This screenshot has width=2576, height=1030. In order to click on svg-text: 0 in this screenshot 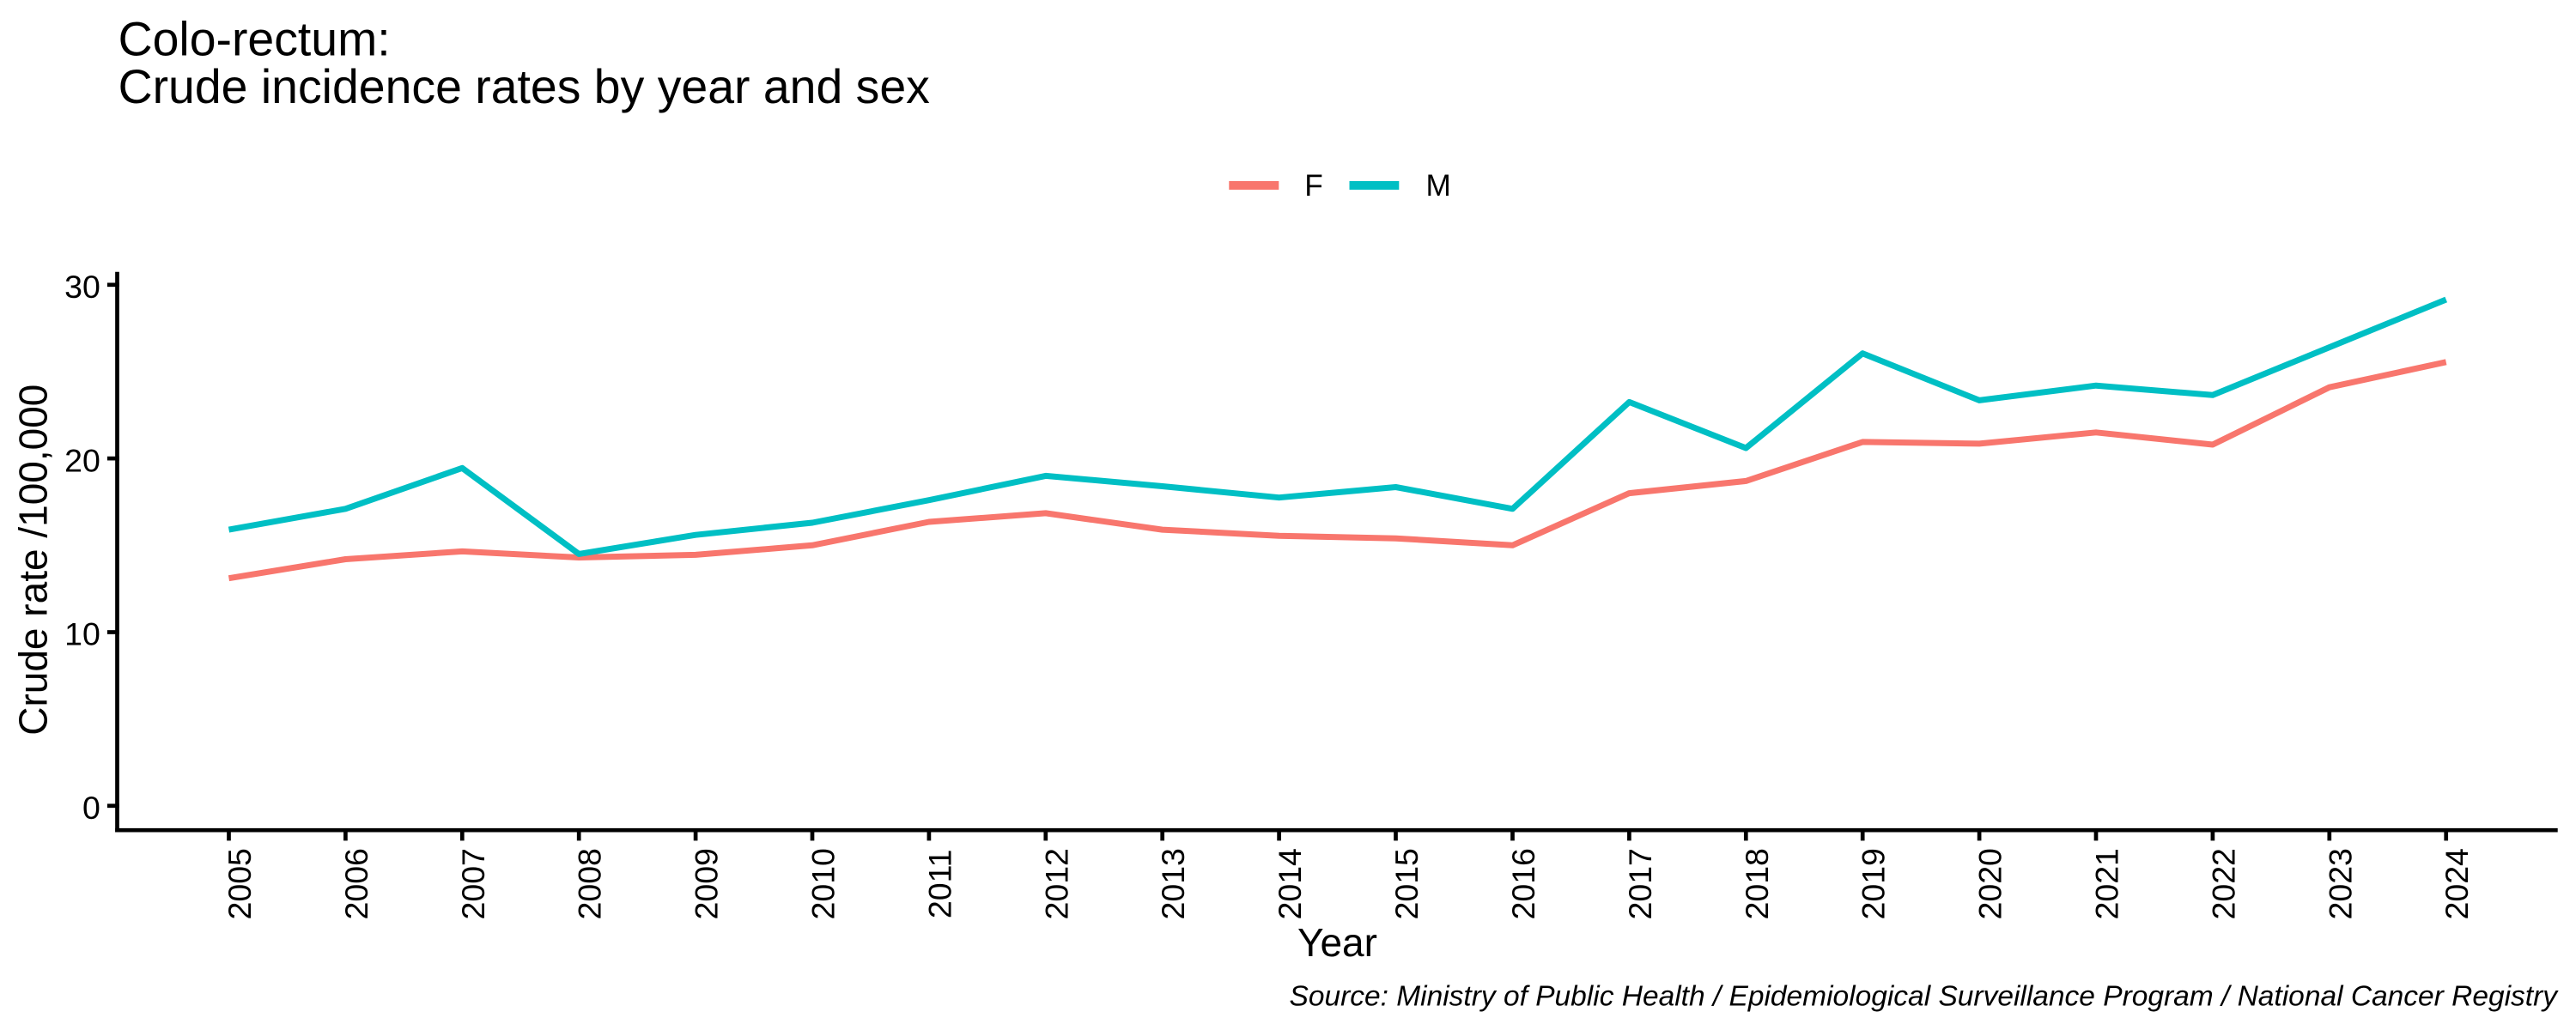, I will do `click(91, 808)`.